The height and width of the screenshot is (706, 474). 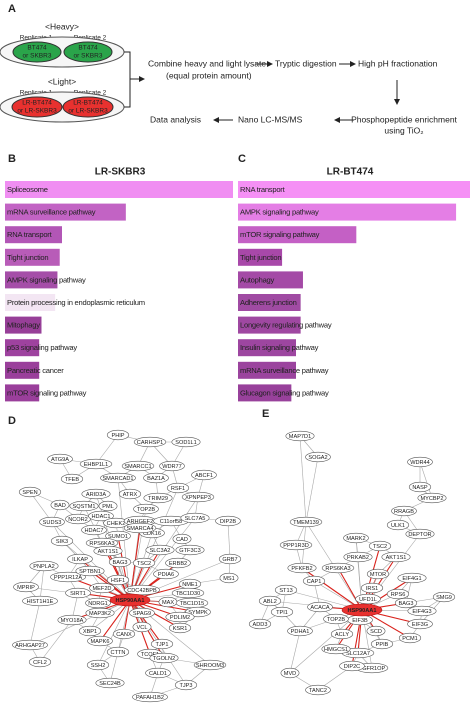 I want to click on node-label: HIST1H1E, so click(x=40, y=602).